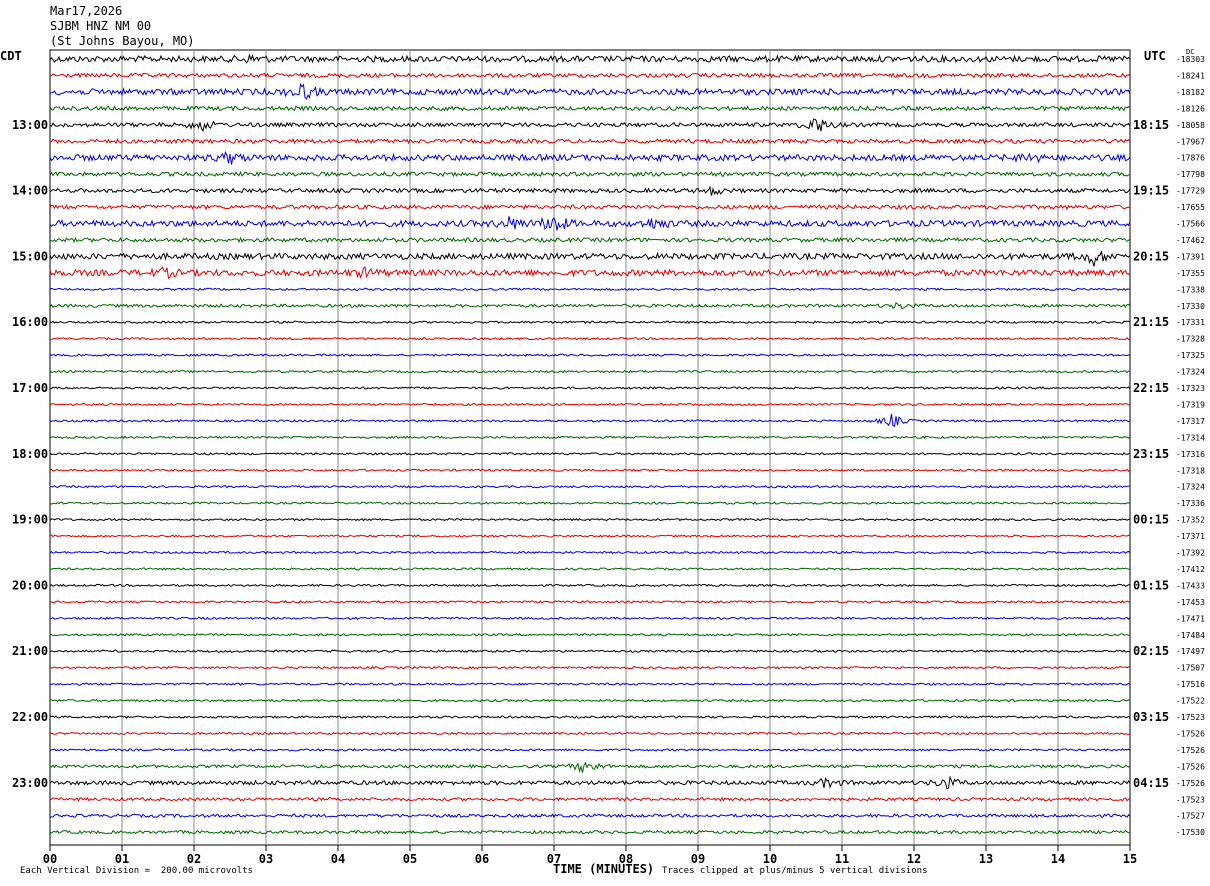  What do you see at coordinates (1130, 859) in the screenshot?
I see `x-tick-label: 15` at bounding box center [1130, 859].